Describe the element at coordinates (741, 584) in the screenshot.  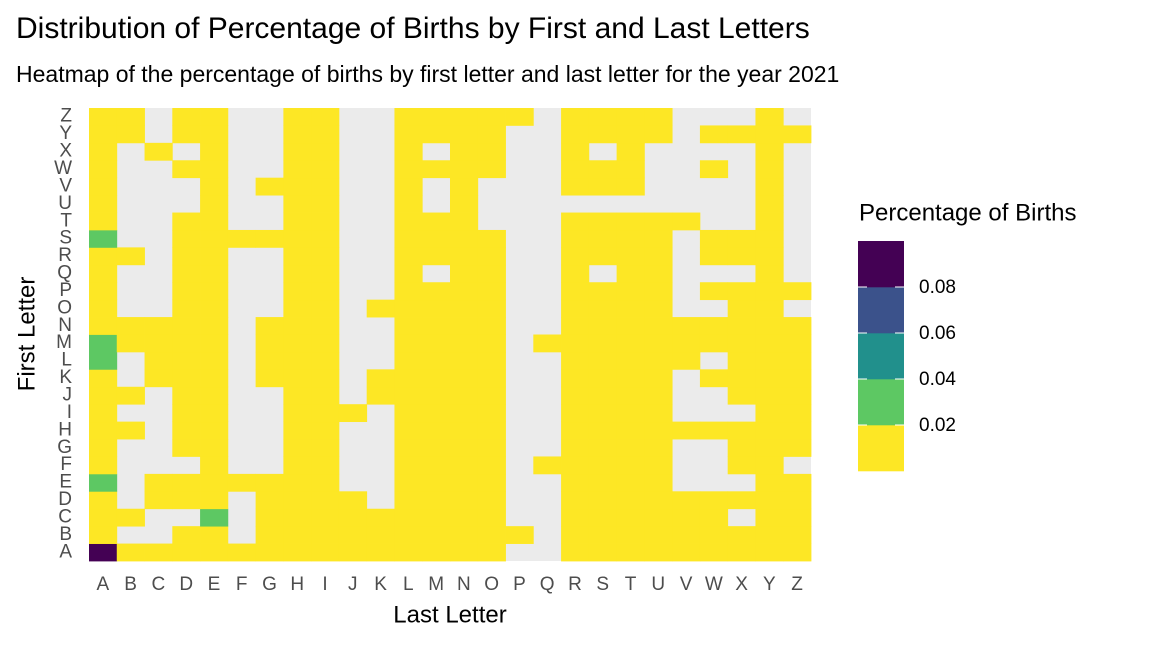
I see `x-tick-label: X` at that location.